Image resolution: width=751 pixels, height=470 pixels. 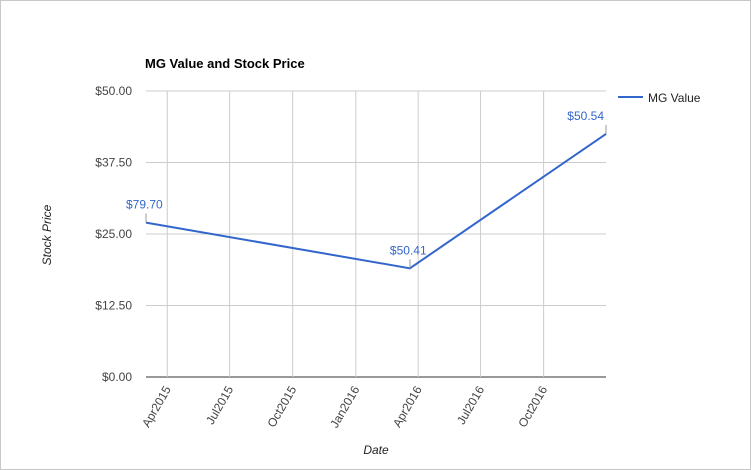 I want to click on x-tick-label: Apr2015, so click(x=156, y=406).